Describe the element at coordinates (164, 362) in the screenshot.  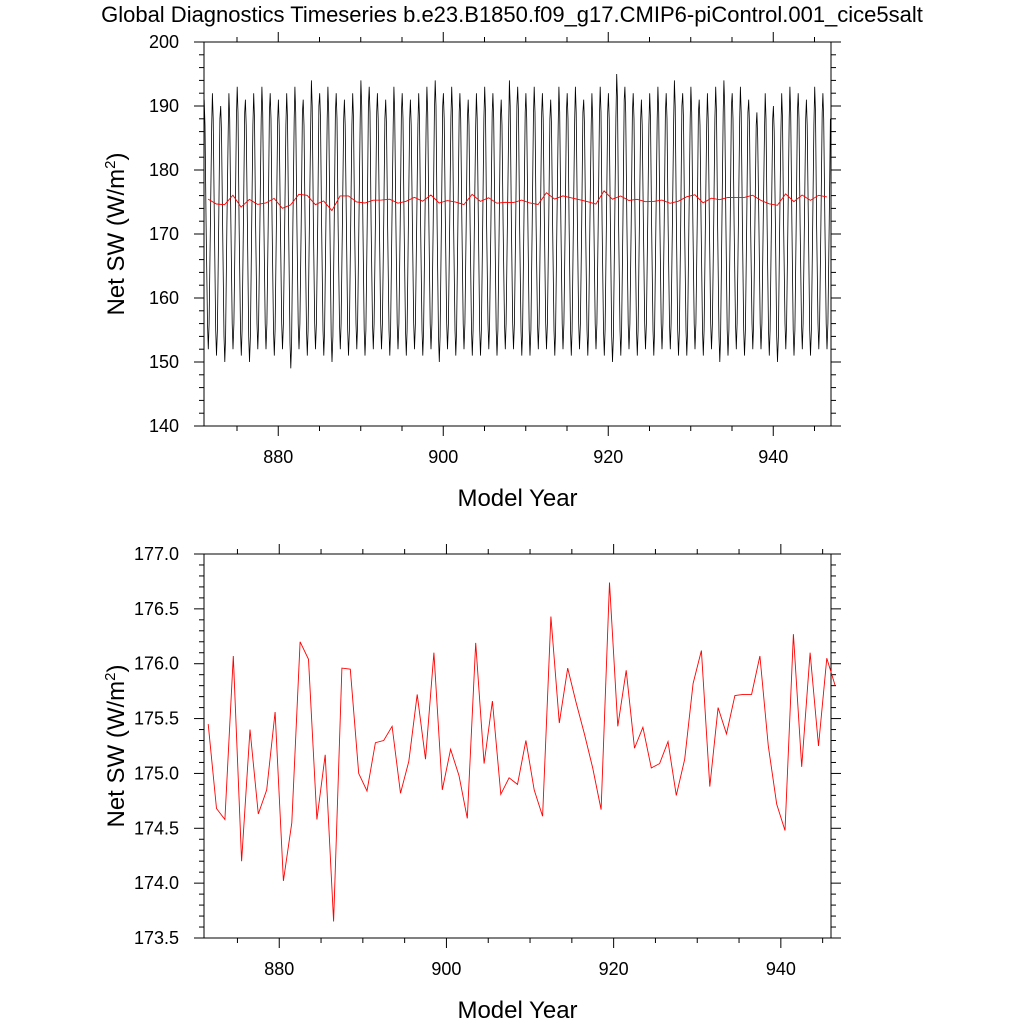
I see `y-tick-label: 150` at that location.